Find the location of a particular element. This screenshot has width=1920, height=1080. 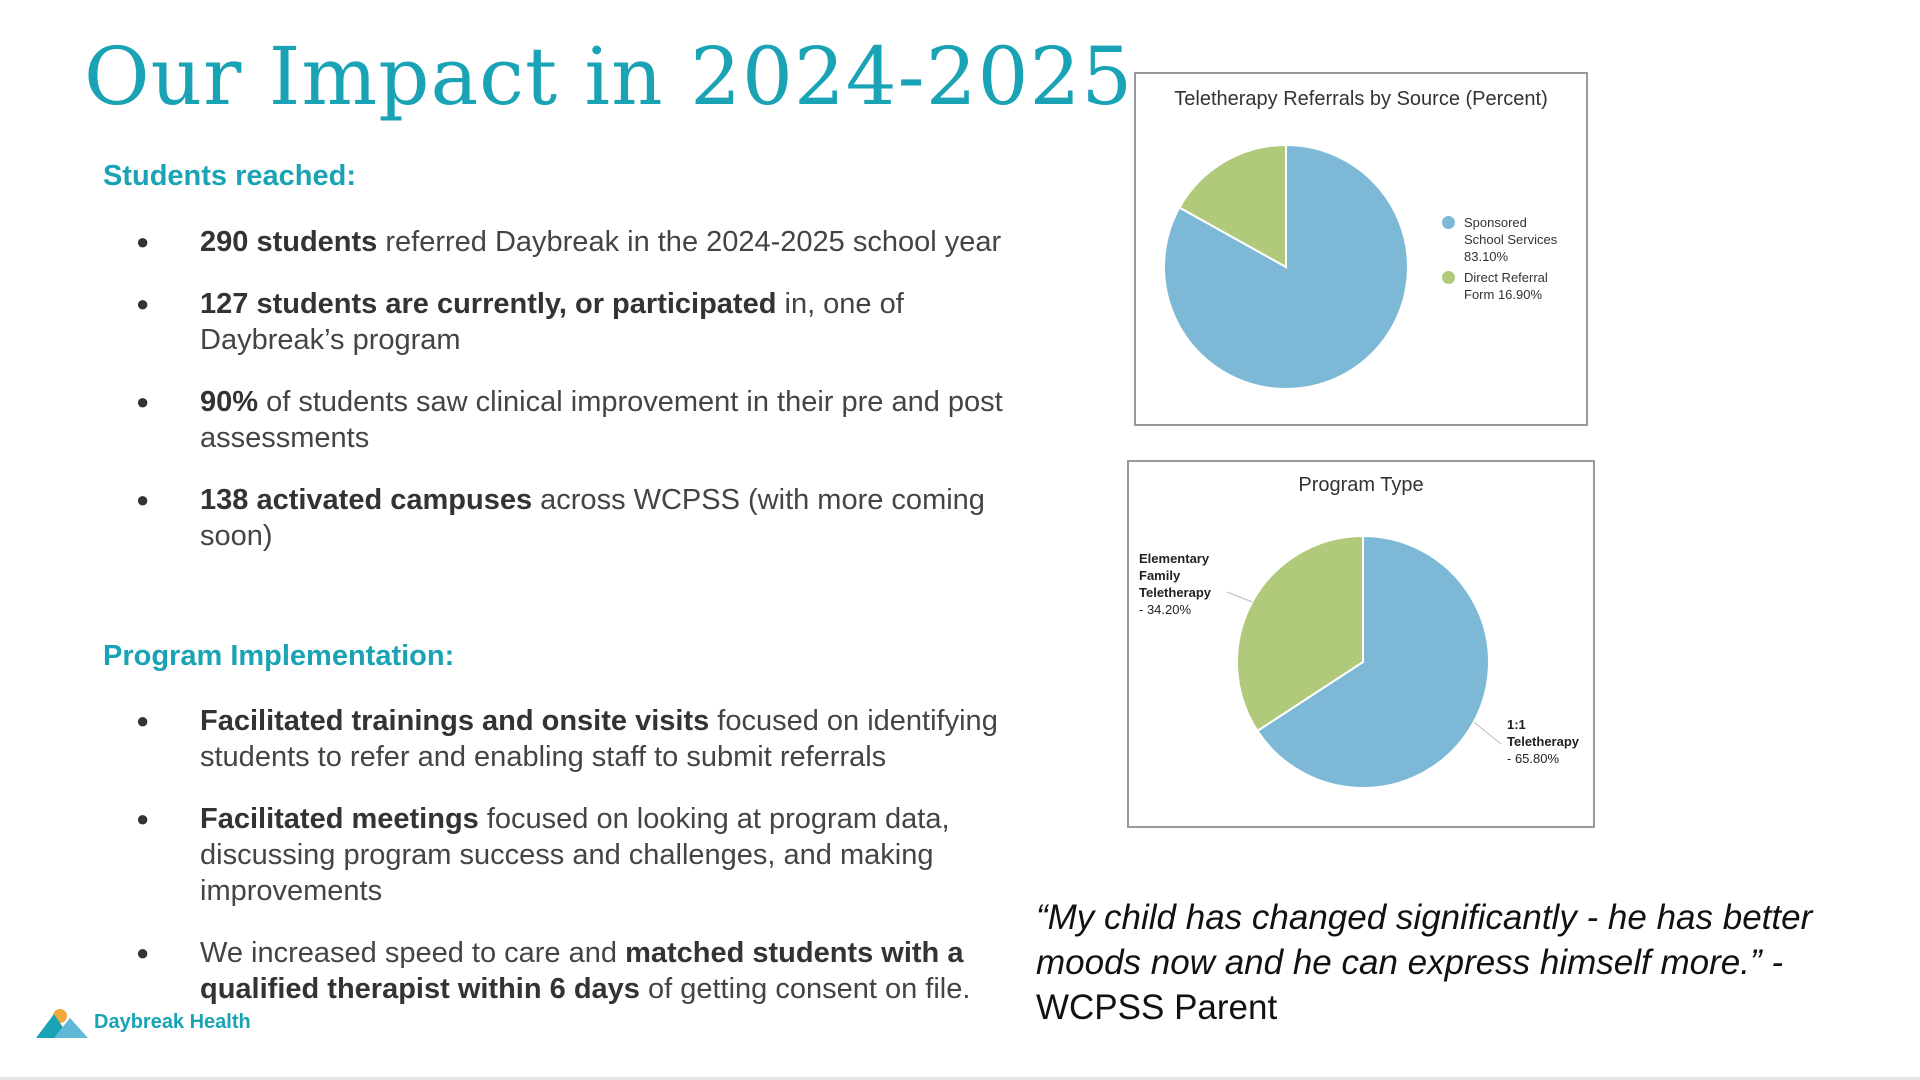

slide-title: Our Impact in 2024-2025 is located at coordinates (609, 76).